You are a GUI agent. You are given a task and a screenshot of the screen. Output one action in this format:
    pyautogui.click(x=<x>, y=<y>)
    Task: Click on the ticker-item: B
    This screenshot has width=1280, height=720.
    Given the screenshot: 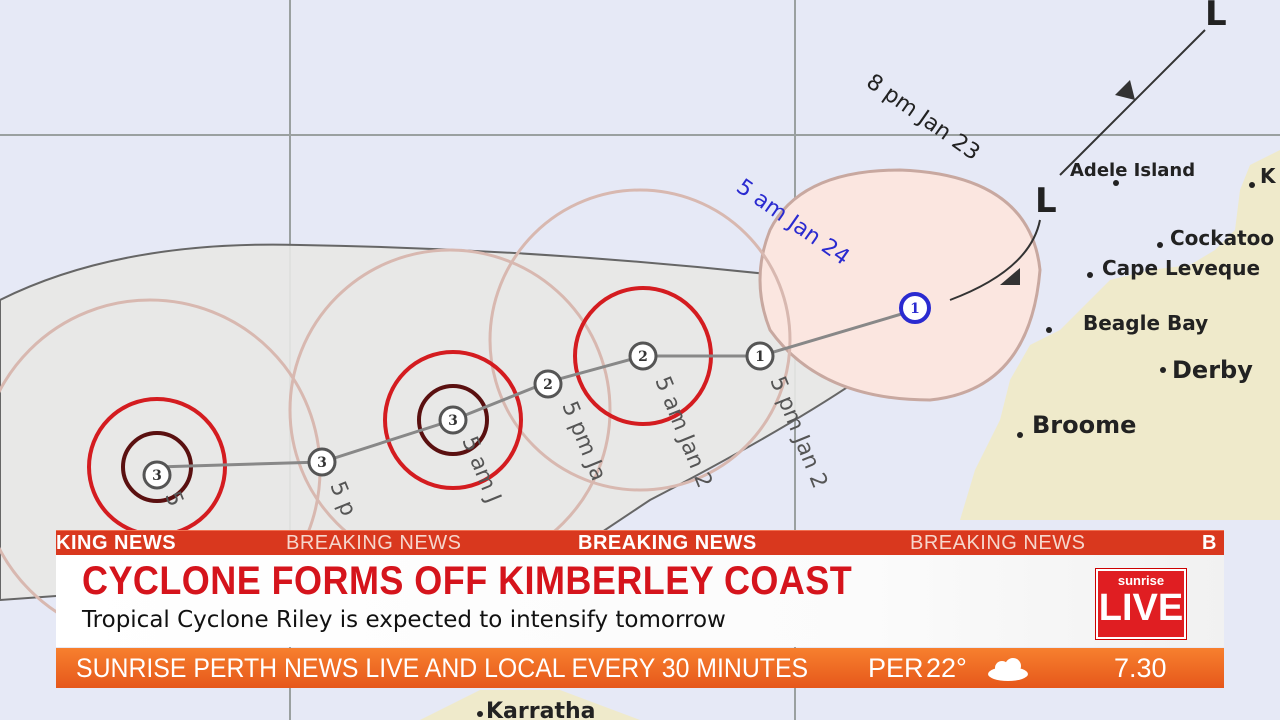 What is the action you would take?
    pyautogui.click(x=1209, y=543)
    